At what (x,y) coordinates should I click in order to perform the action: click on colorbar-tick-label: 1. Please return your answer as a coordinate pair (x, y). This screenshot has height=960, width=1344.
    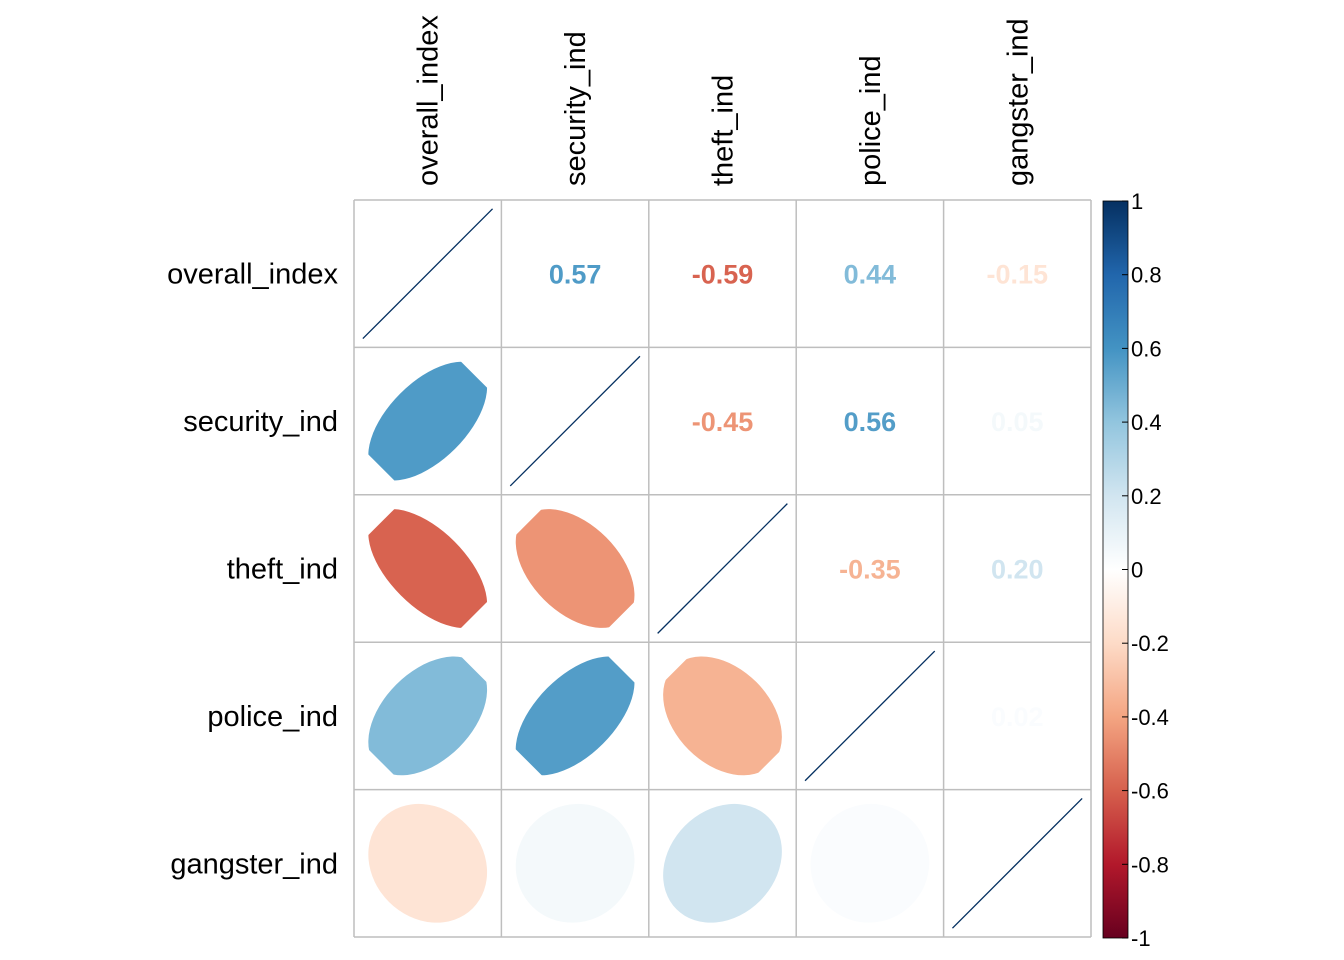
    Looking at the image, I should click on (1137, 201).